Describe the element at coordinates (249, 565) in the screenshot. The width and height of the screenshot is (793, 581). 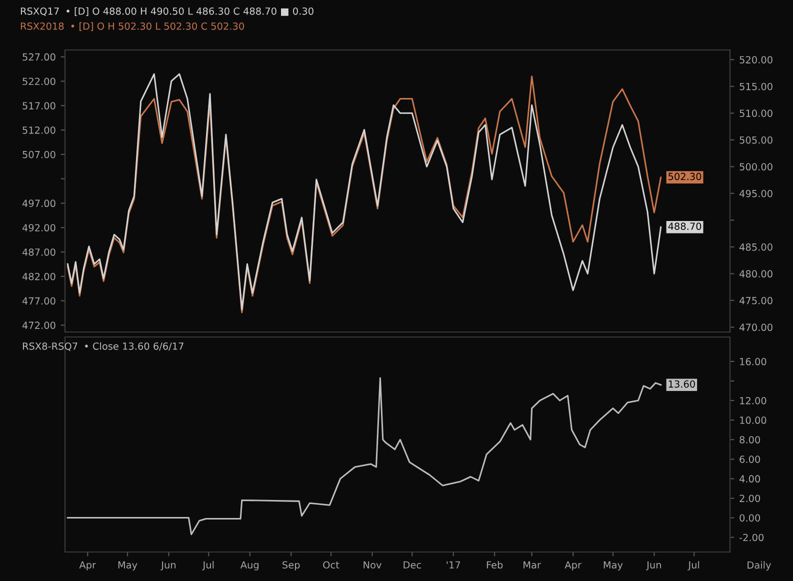
I see `x-tick-label: Aug` at that location.